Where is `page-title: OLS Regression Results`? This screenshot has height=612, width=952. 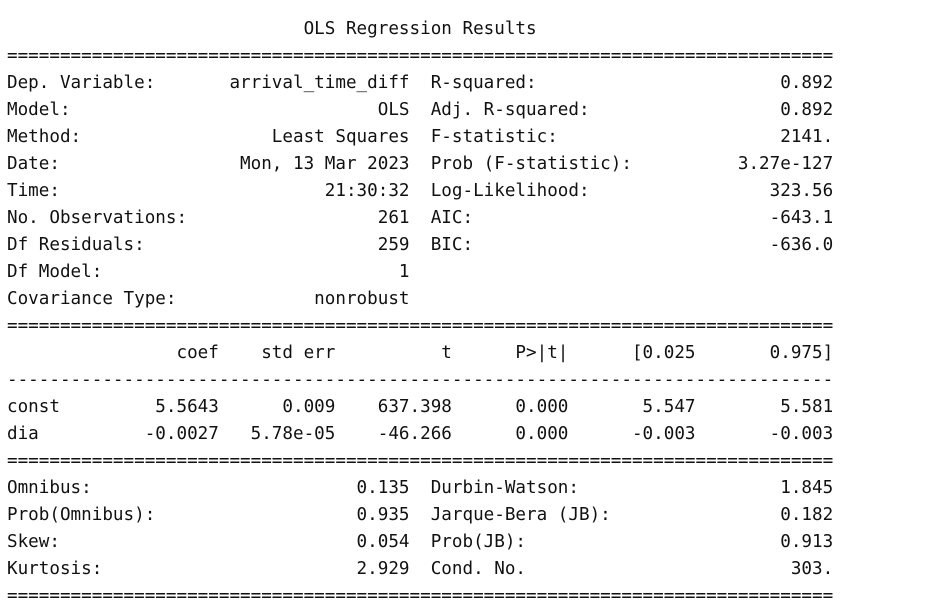
page-title: OLS Regression Results is located at coordinates (272, 29).